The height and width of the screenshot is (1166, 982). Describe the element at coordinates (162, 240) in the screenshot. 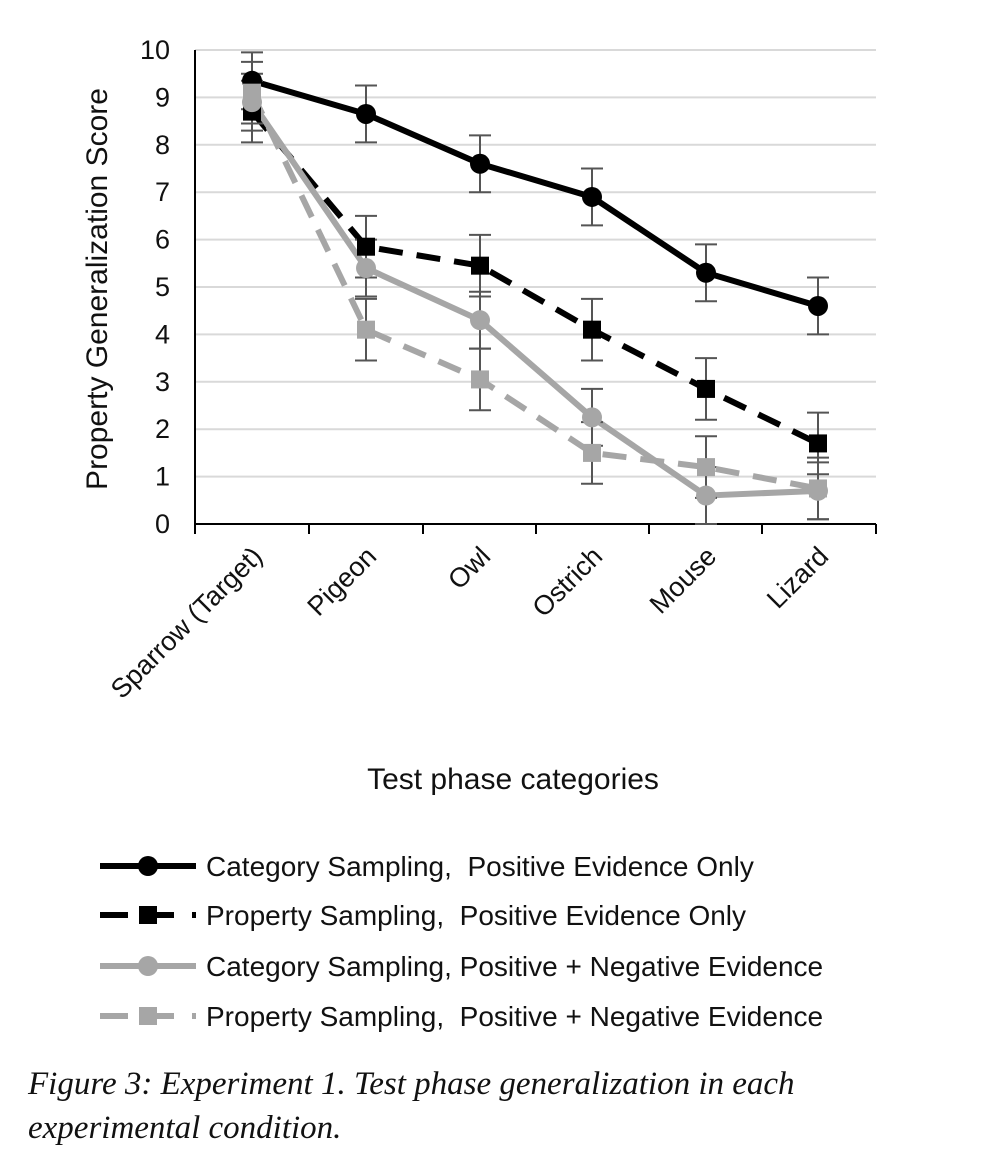

I see `y-tick-label: 6` at that location.